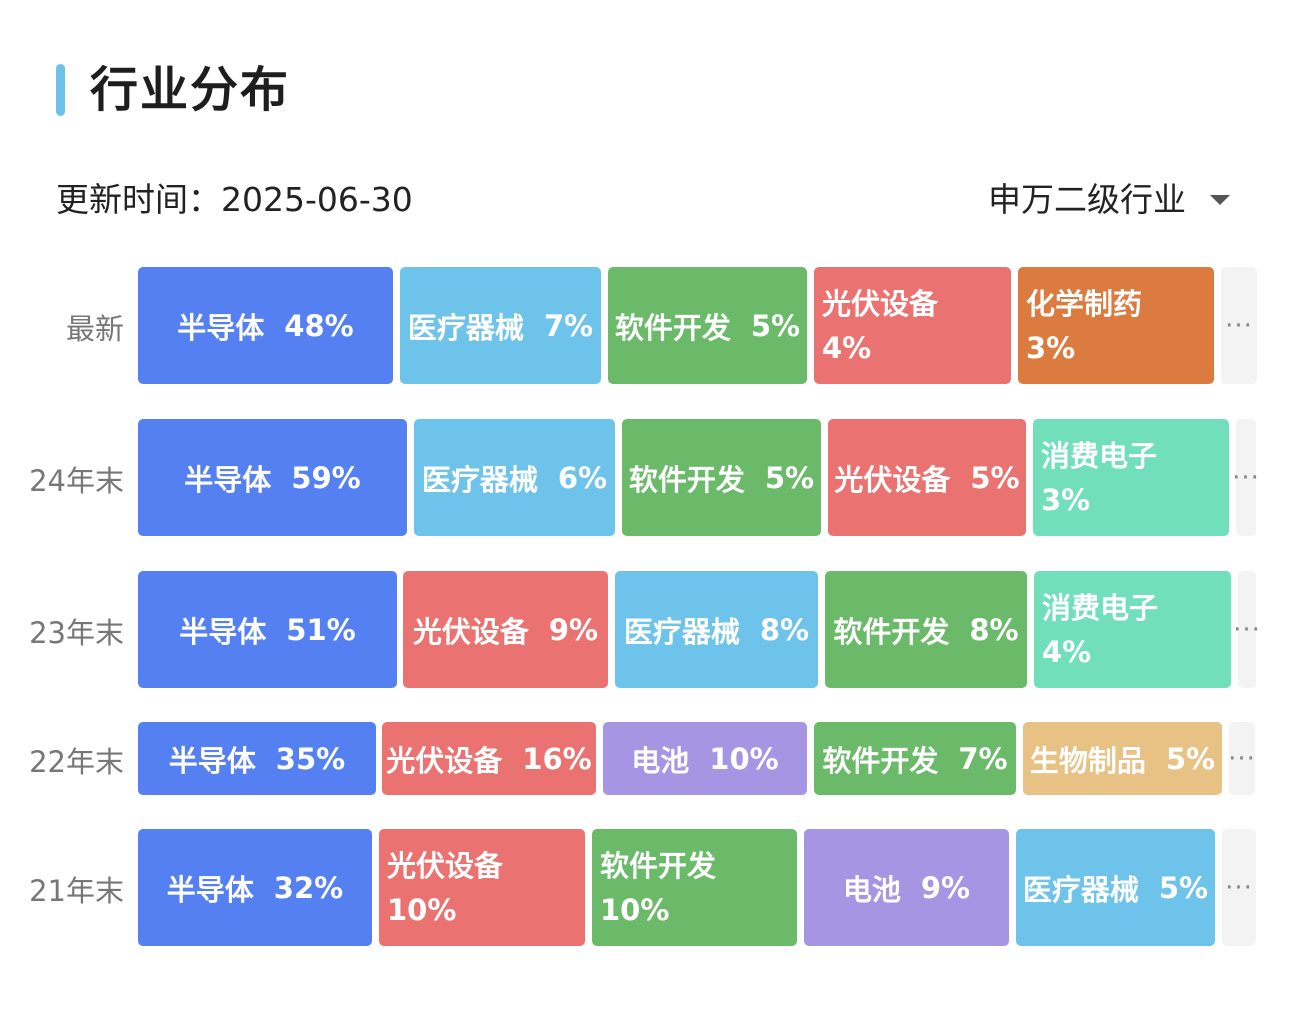  I want to click on industry-classifier-dropdown: 申万二级行业, so click(1109, 200).